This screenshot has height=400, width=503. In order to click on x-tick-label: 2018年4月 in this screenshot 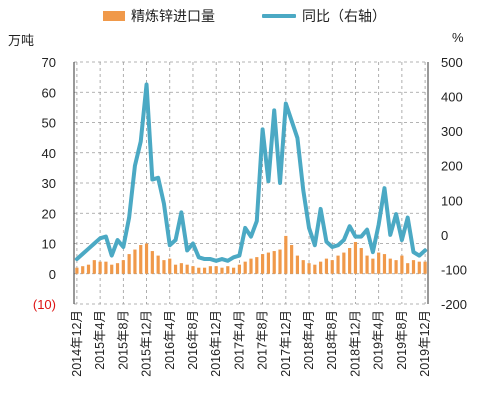, I will do `click(309, 340)`.